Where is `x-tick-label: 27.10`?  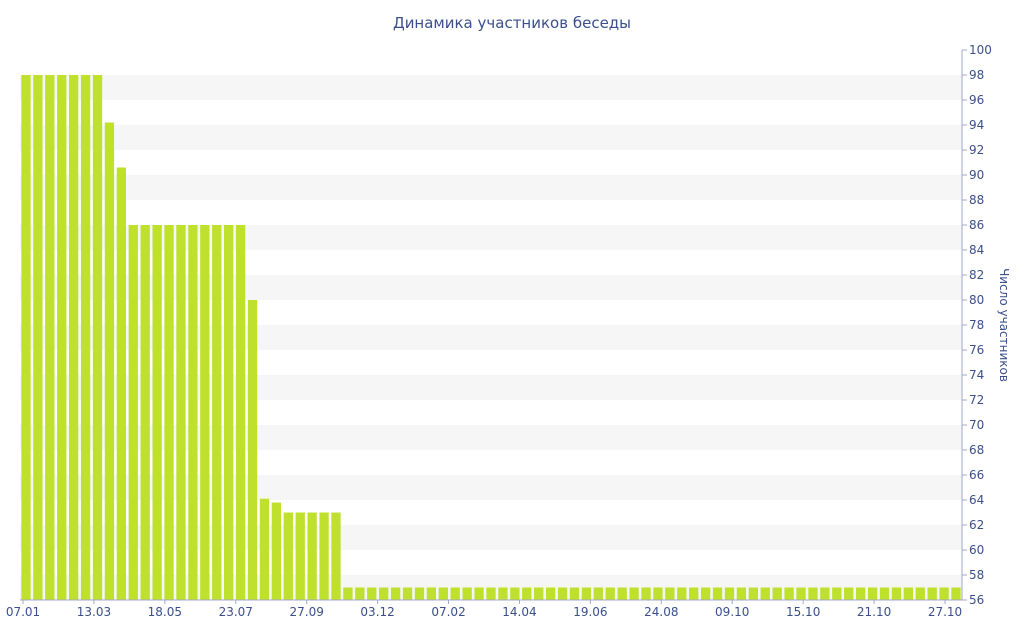 x-tick-label: 27.10 is located at coordinates (945, 612).